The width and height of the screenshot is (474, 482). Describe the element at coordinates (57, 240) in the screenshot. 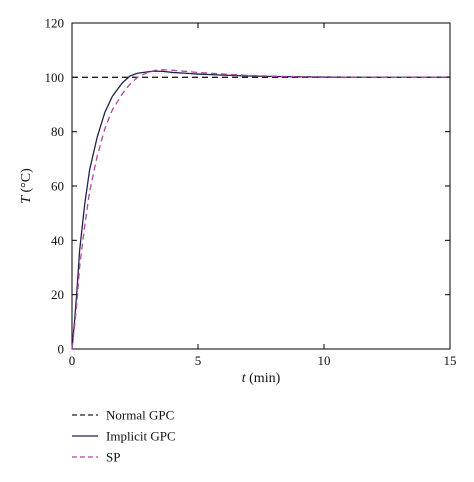

I see `y-tick-label: 40` at that location.